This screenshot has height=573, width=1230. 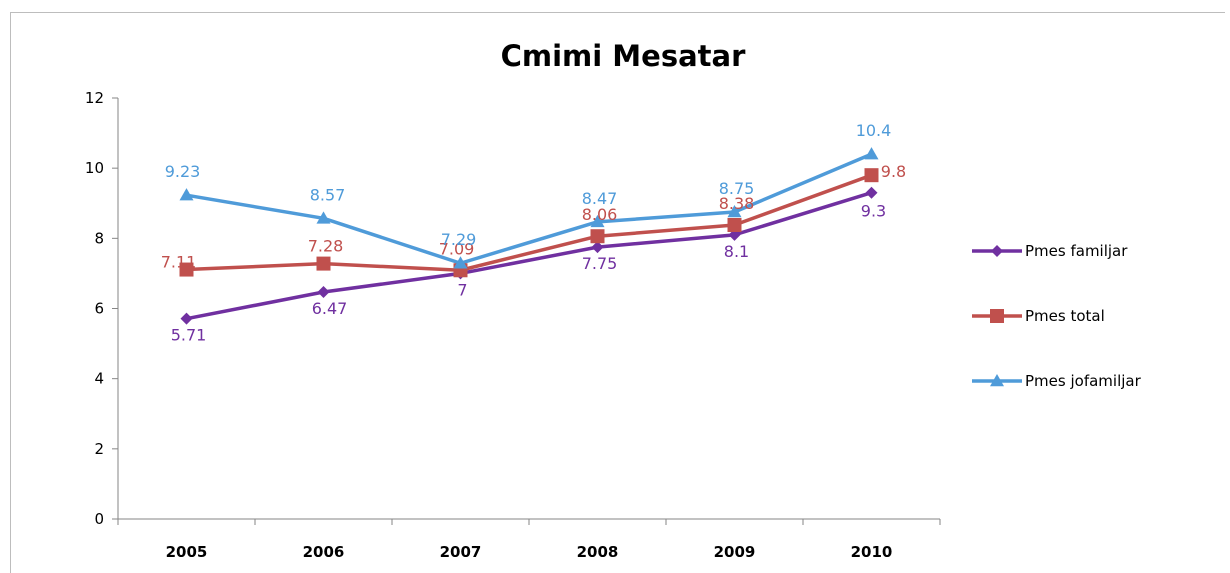 I want to click on y-tick-label: 2, so click(x=99, y=449).